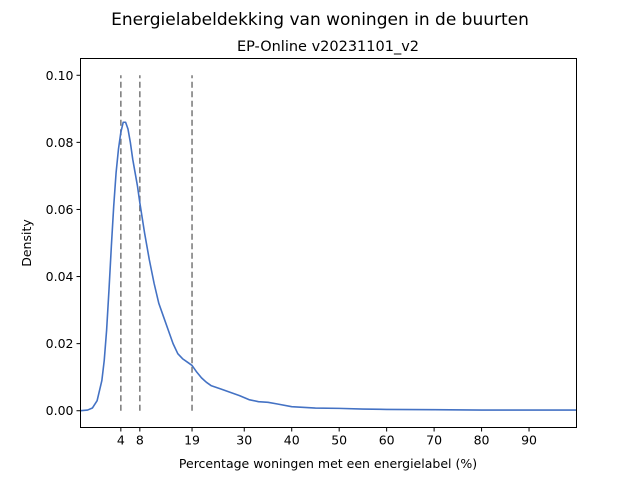 The height and width of the screenshot is (480, 640). Describe the element at coordinates (192, 440) in the screenshot. I see `x-tick-label: 19` at that location.